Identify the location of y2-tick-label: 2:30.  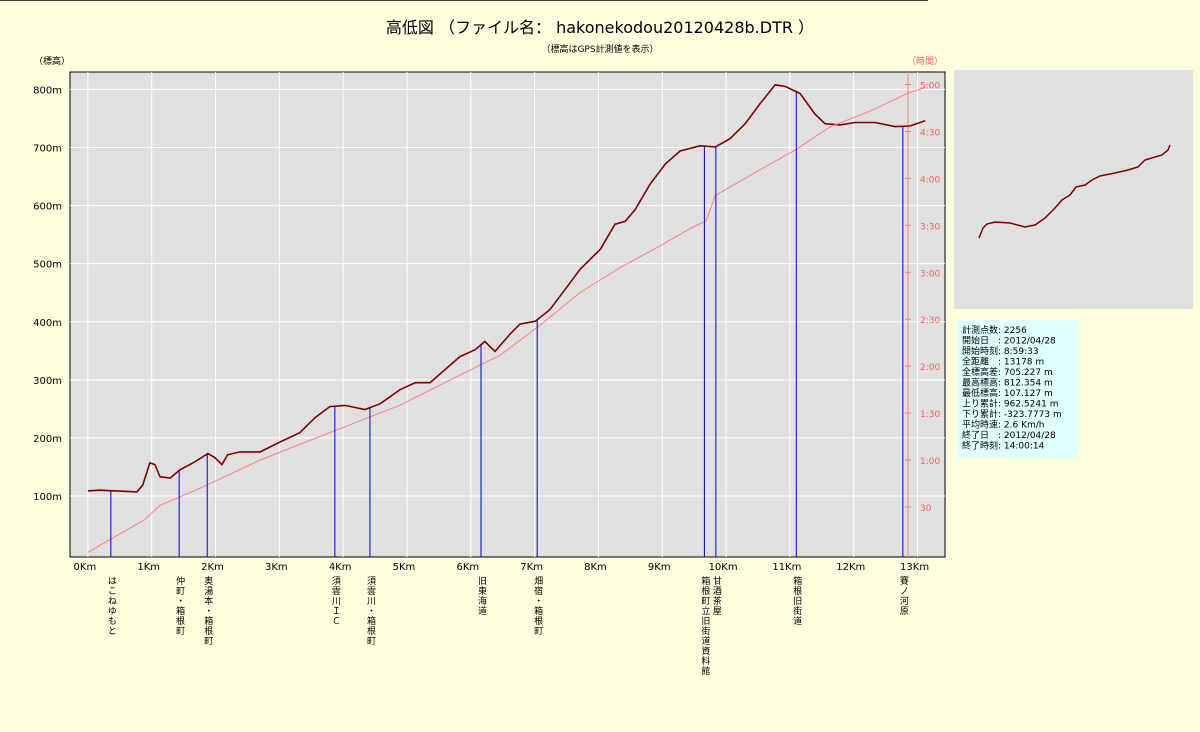
(930, 321).